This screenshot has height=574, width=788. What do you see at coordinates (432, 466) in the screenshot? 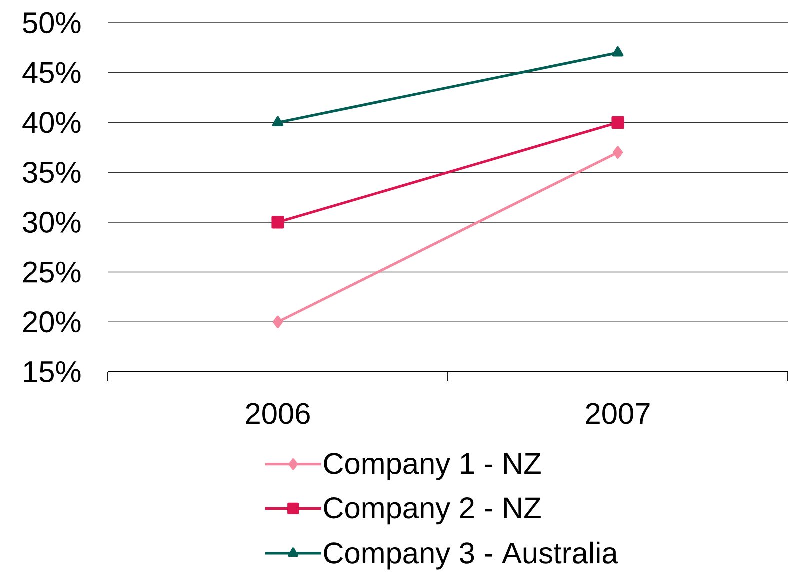
I see `legend-label: Company 1 - NZ` at bounding box center [432, 466].